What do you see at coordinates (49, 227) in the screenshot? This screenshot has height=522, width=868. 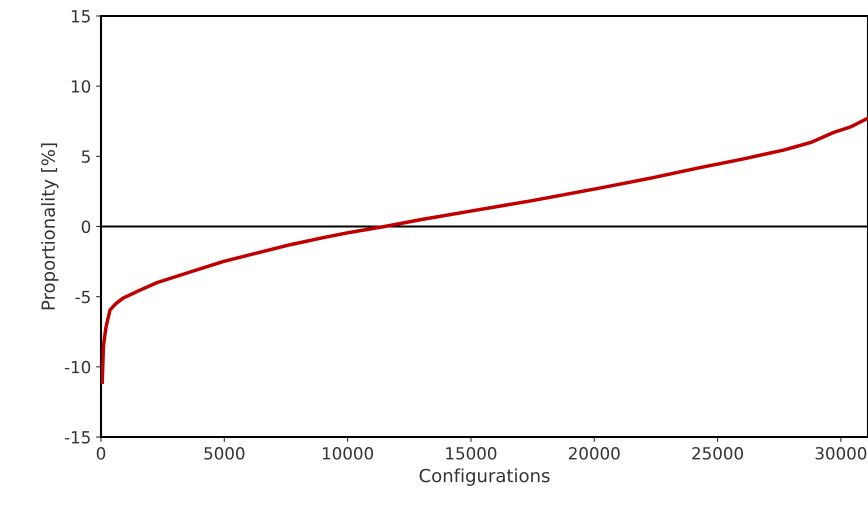 I see `y-axis-title: Proportionality [%]` at bounding box center [49, 227].